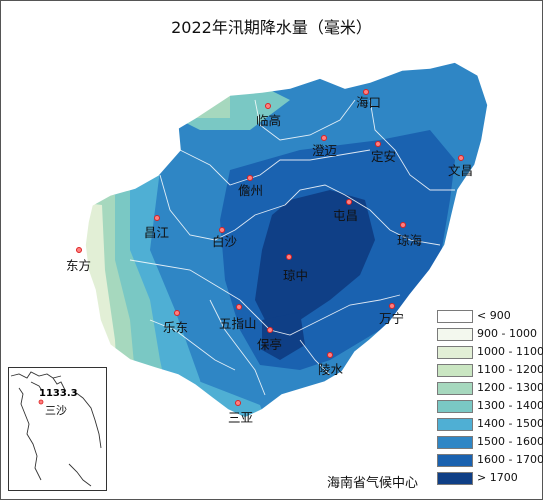 This screenshot has width=543, height=500. What do you see at coordinates (269, 120) in the screenshot?
I see `city-label: 临高` at bounding box center [269, 120].